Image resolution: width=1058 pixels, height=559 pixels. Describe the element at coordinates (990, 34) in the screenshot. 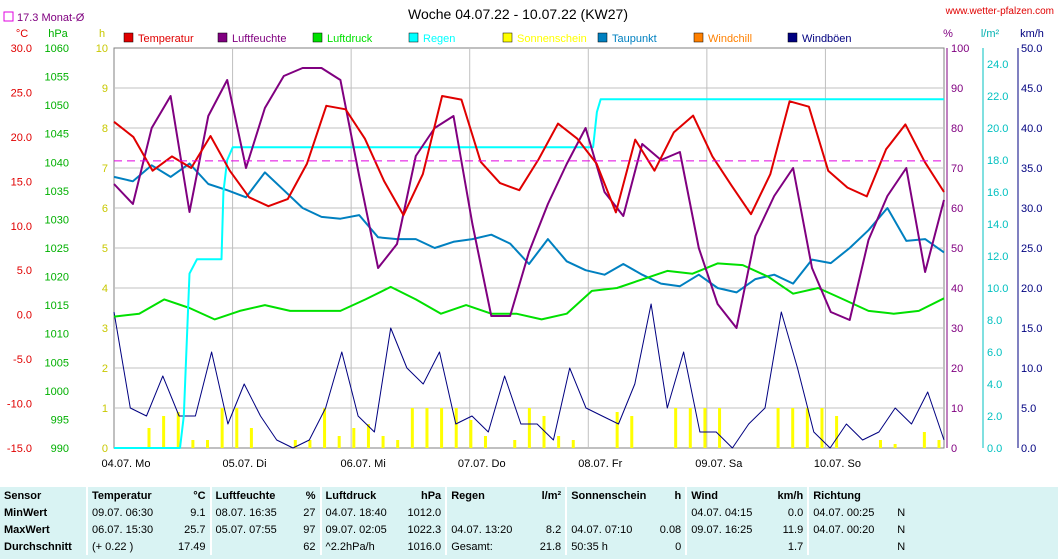

I see `unit-rain: l/m²` at that location.